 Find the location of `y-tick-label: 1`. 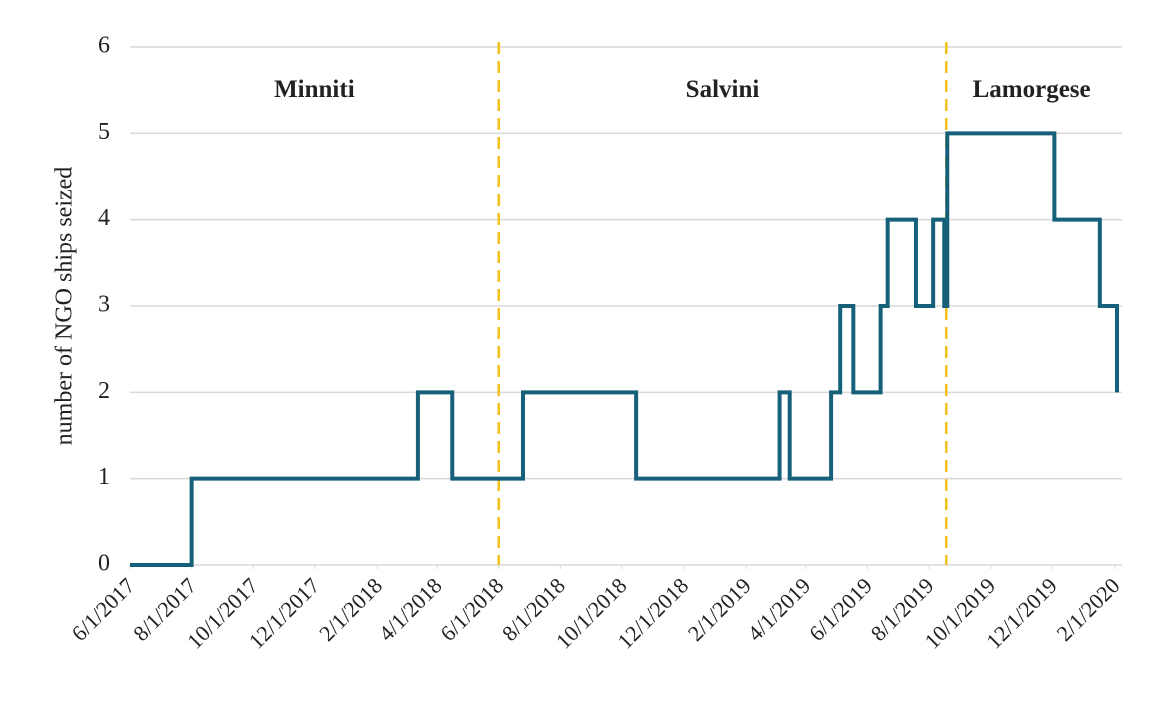

y-tick-label: 1 is located at coordinates (104, 477).